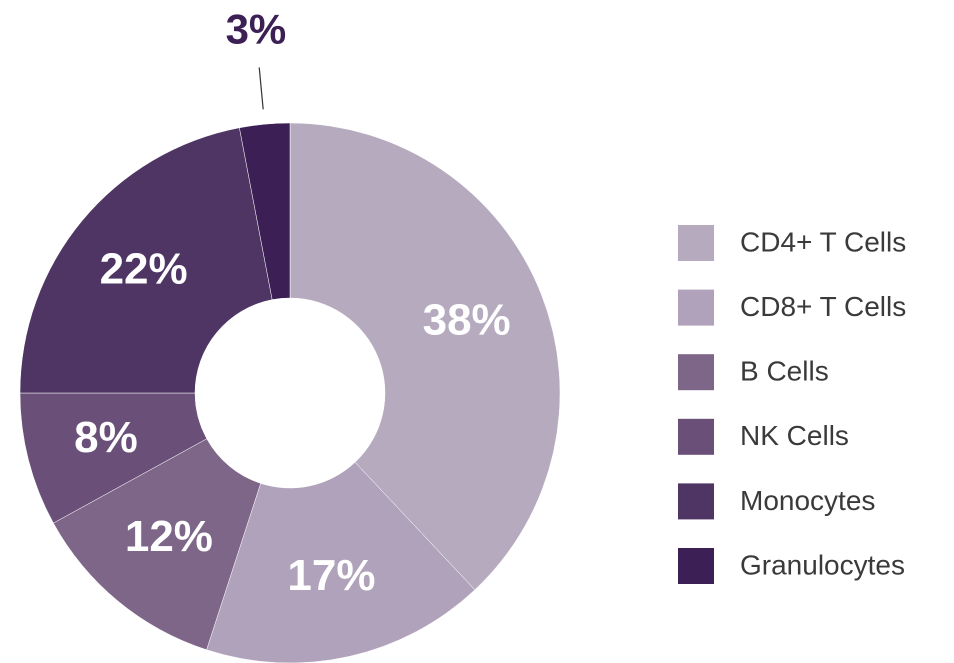 Image resolution: width=954 pixels, height=663 pixels. I want to click on data-label: 8%, so click(106, 437).